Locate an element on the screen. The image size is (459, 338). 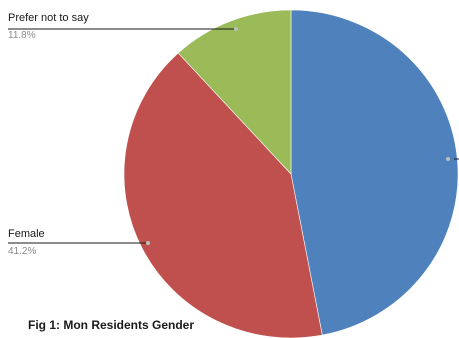
figure-caption: Fig 1: Mon Residents Gender is located at coordinates (111, 325).